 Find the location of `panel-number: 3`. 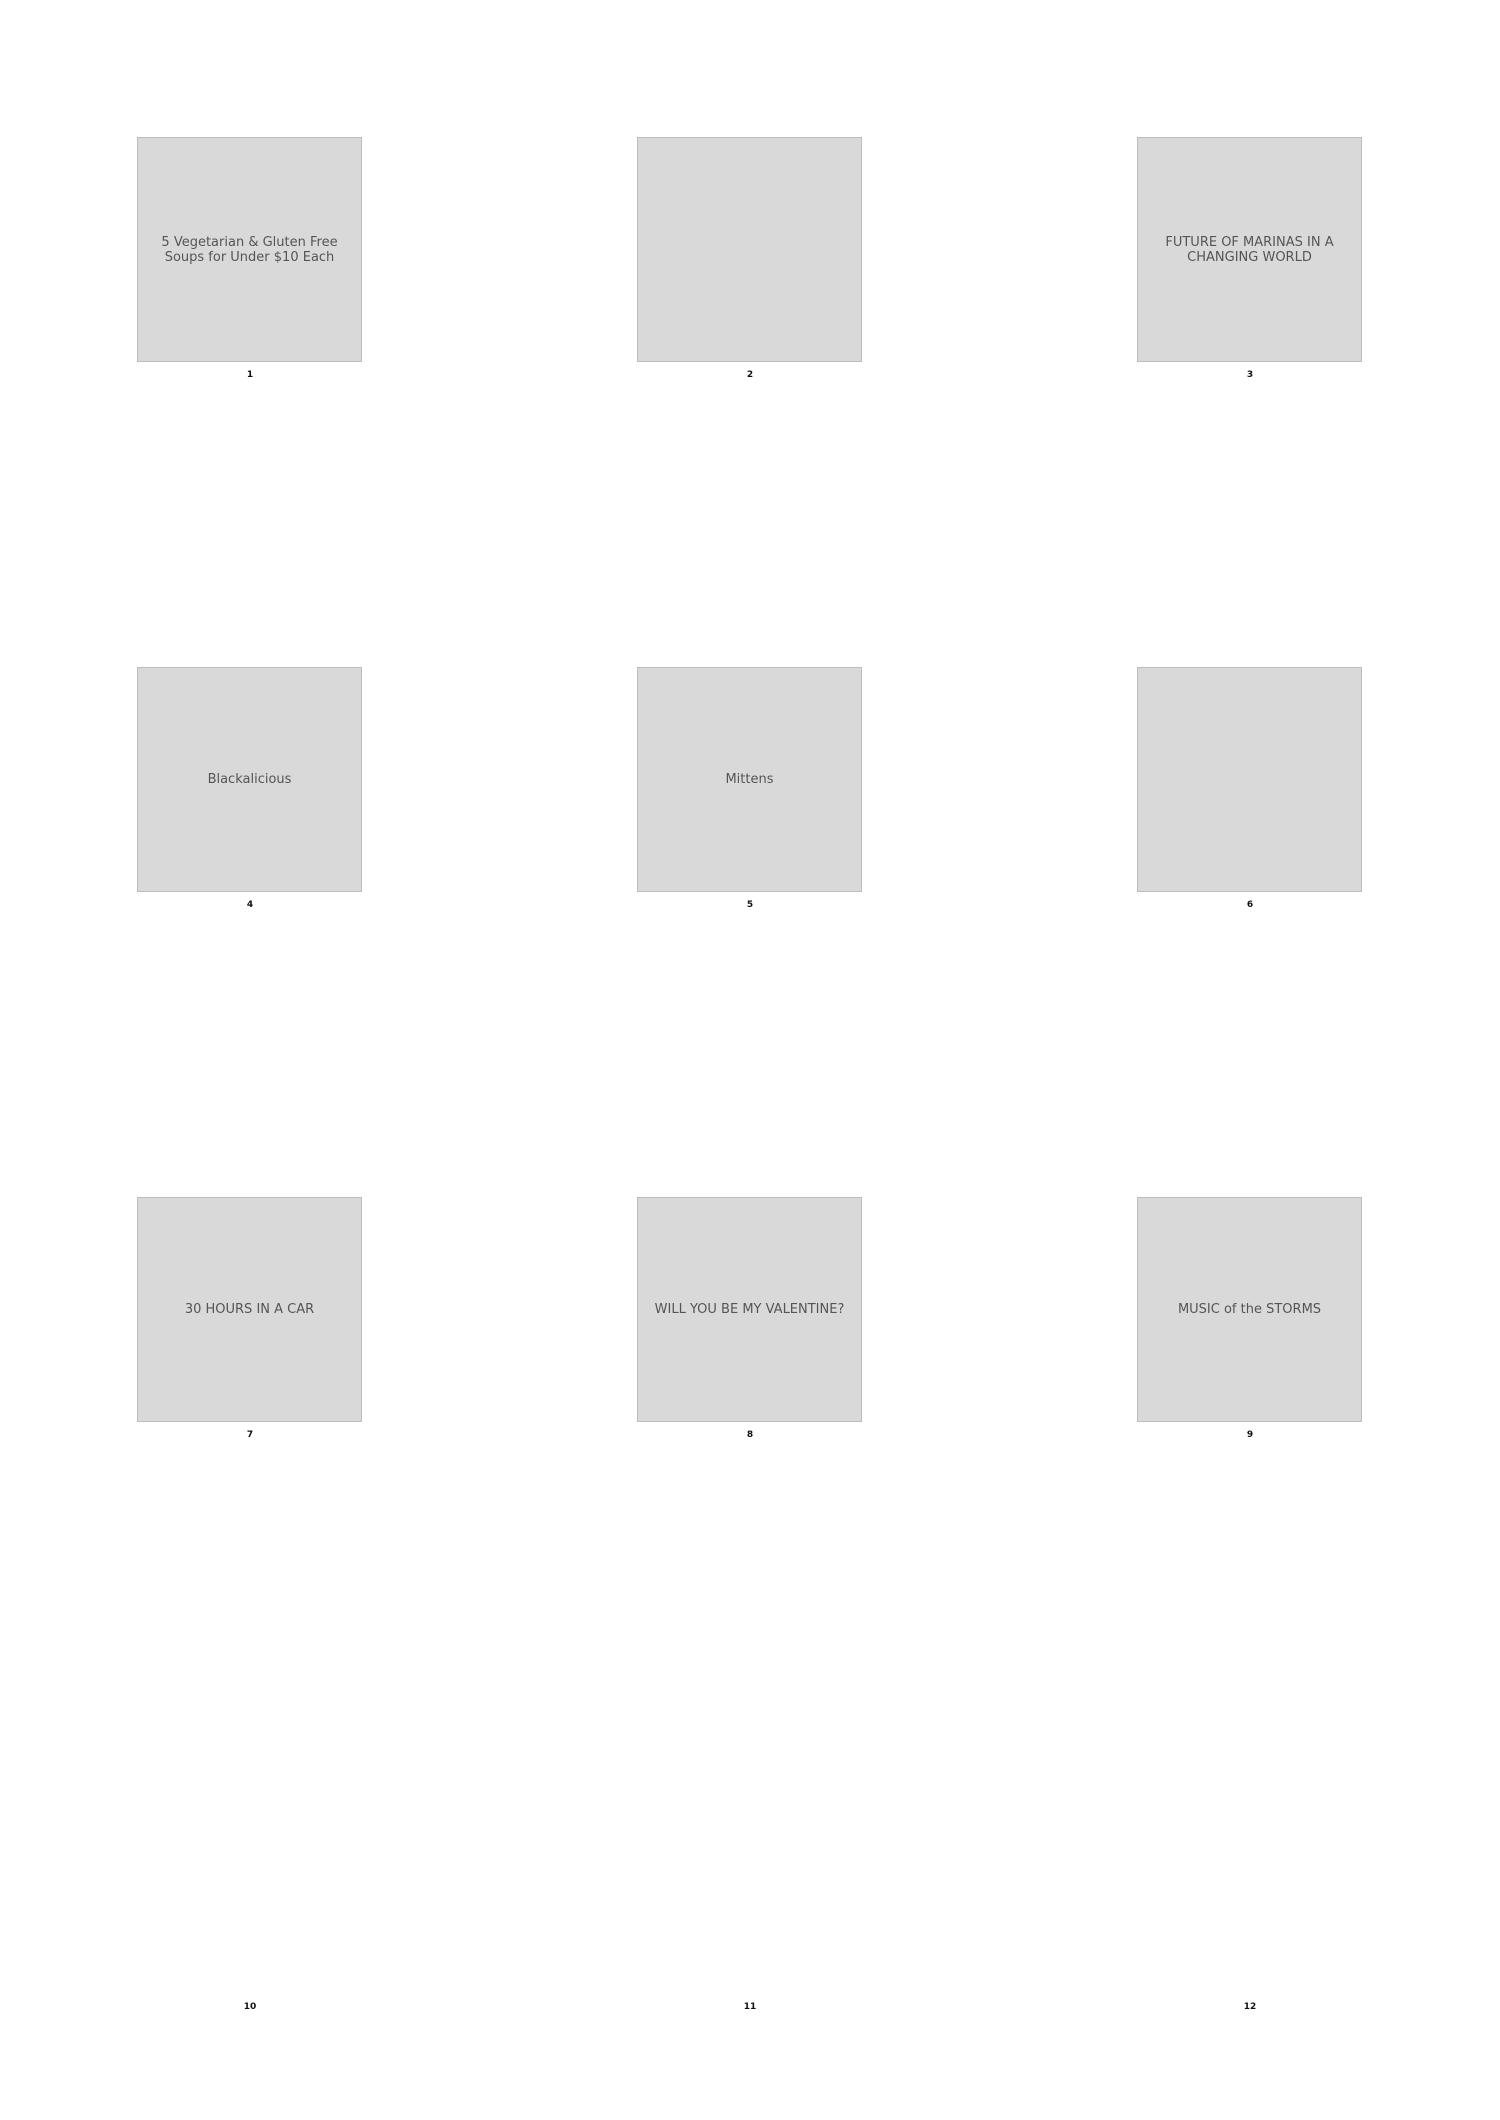

panel-number: 3 is located at coordinates (1250, 375).